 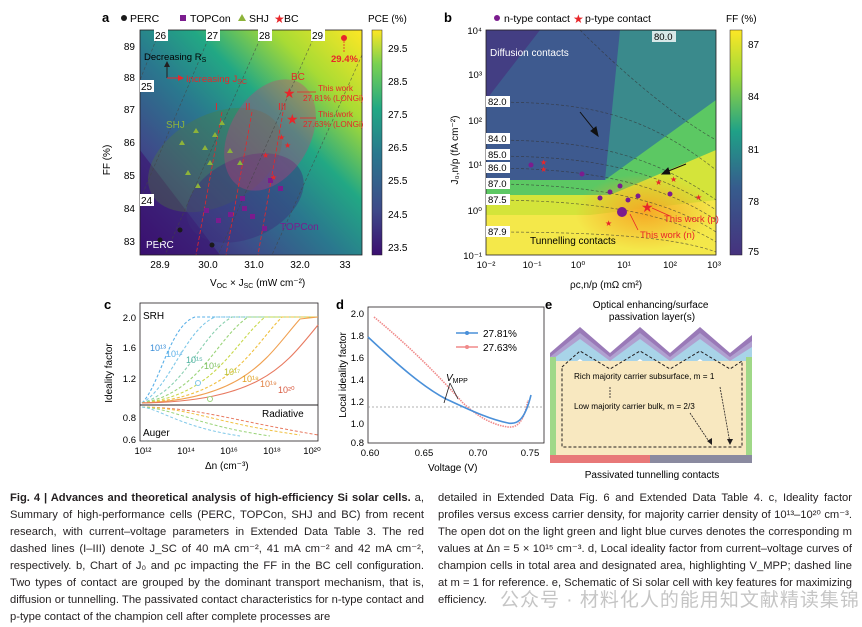 What do you see at coordinates (618, 19) in the screenshot?
I see `legend-p: p-type contact` at bounding box center [618, 19].